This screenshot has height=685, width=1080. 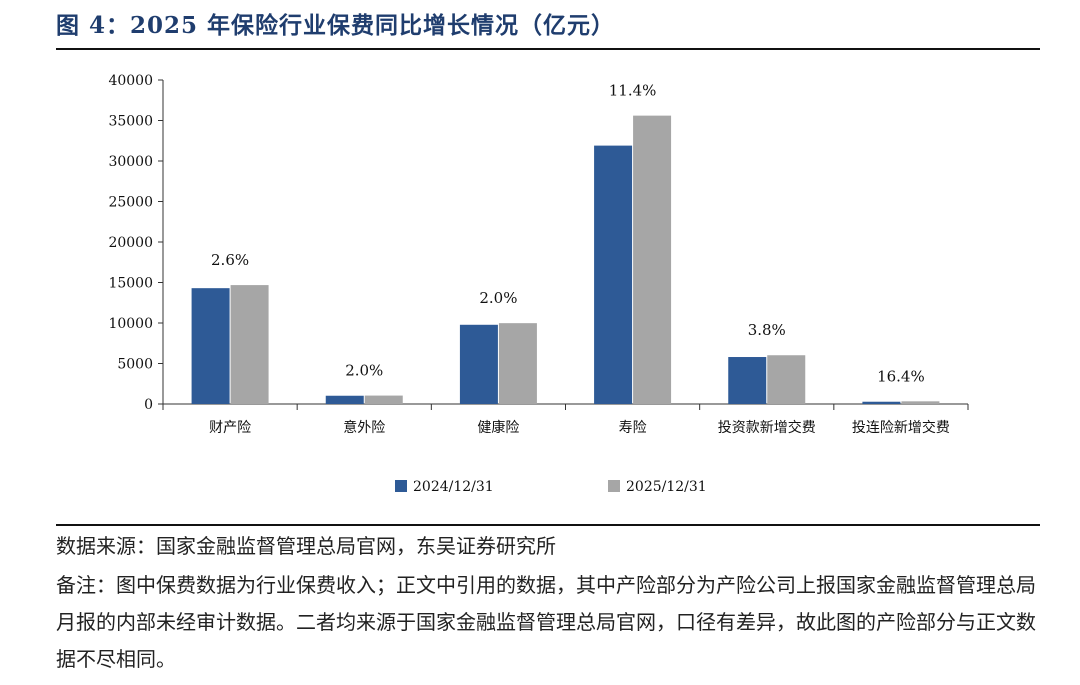 What do you see at coordinates (230, 428) in the screenshot?
I see `category-label: 财产险` at bounding box center [230, 428].